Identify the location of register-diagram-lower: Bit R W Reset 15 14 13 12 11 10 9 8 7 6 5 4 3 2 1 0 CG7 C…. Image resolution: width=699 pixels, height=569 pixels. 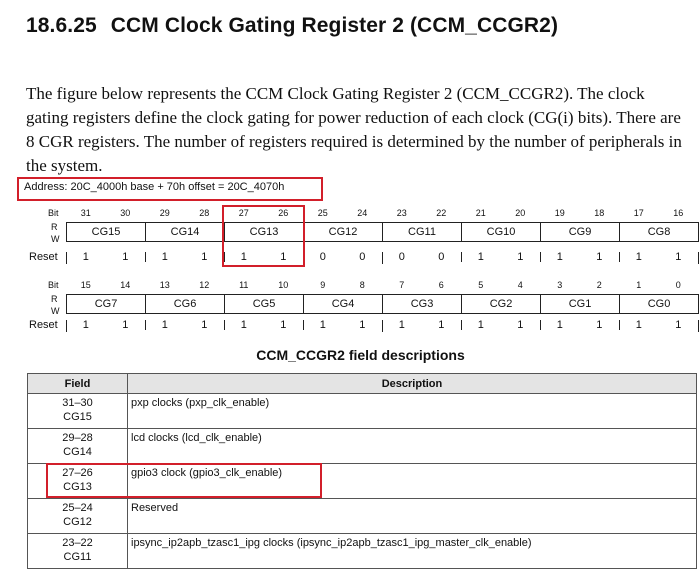
(362, 307).